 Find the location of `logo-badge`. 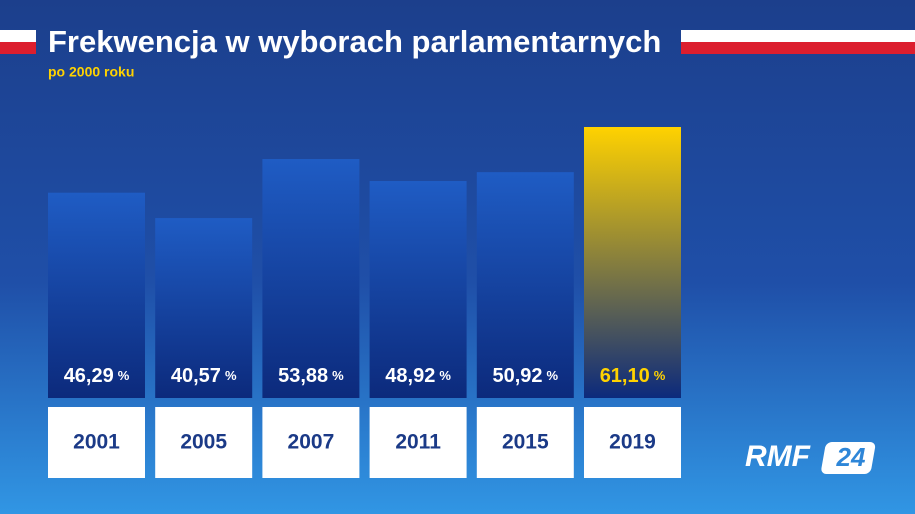

logo-badge is located at coordinates (848, 458).